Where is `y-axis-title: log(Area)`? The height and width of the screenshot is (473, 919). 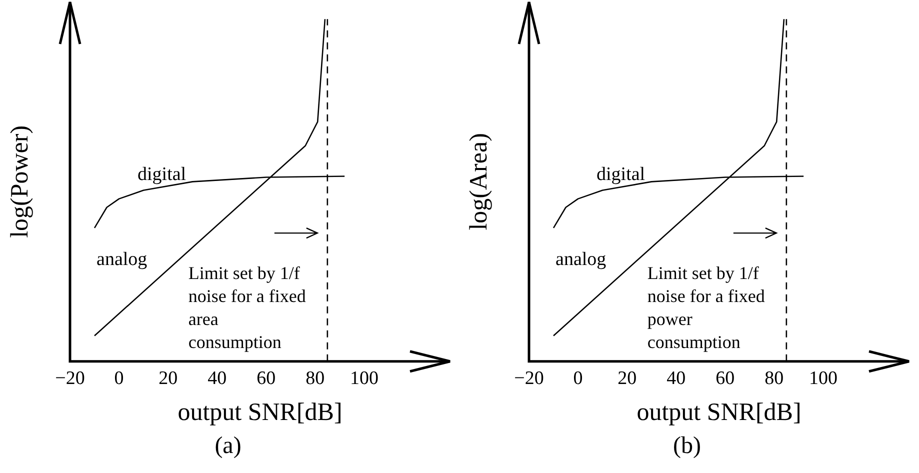 y-axis-title: log(Area) is located at coordinates (479, 181).